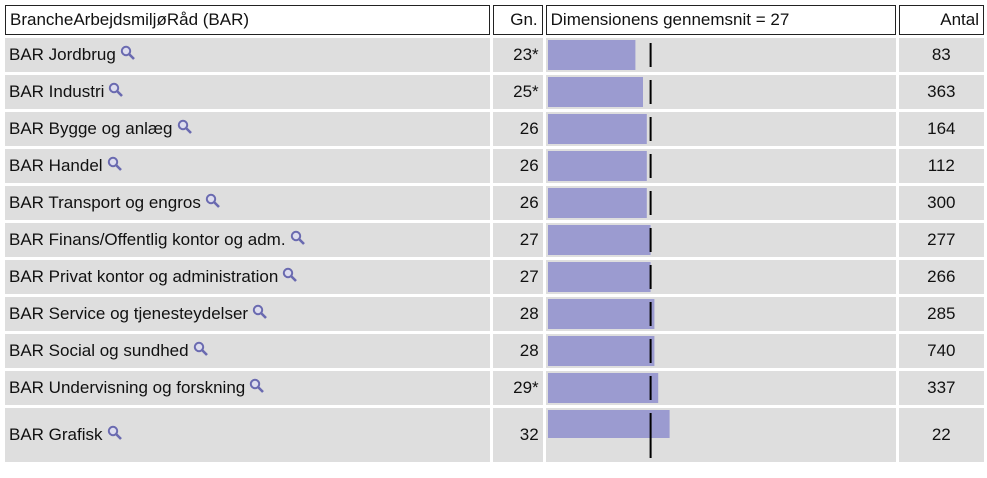 The height and width of the screenshot is (478, 987). What do you see at coordinates (517, 20) in the screenshot?
I see `header-cell: Gn.` at bounding box center [517, 20].